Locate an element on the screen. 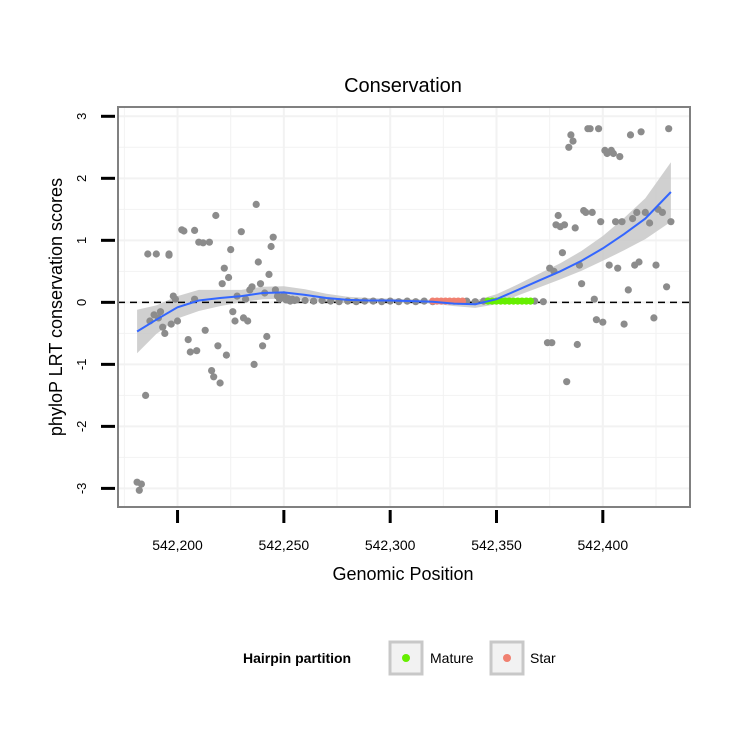 Image resolution: width=750 pixels, height=750 pixels. smooth-line-layer is located at coordinates (404, 262).